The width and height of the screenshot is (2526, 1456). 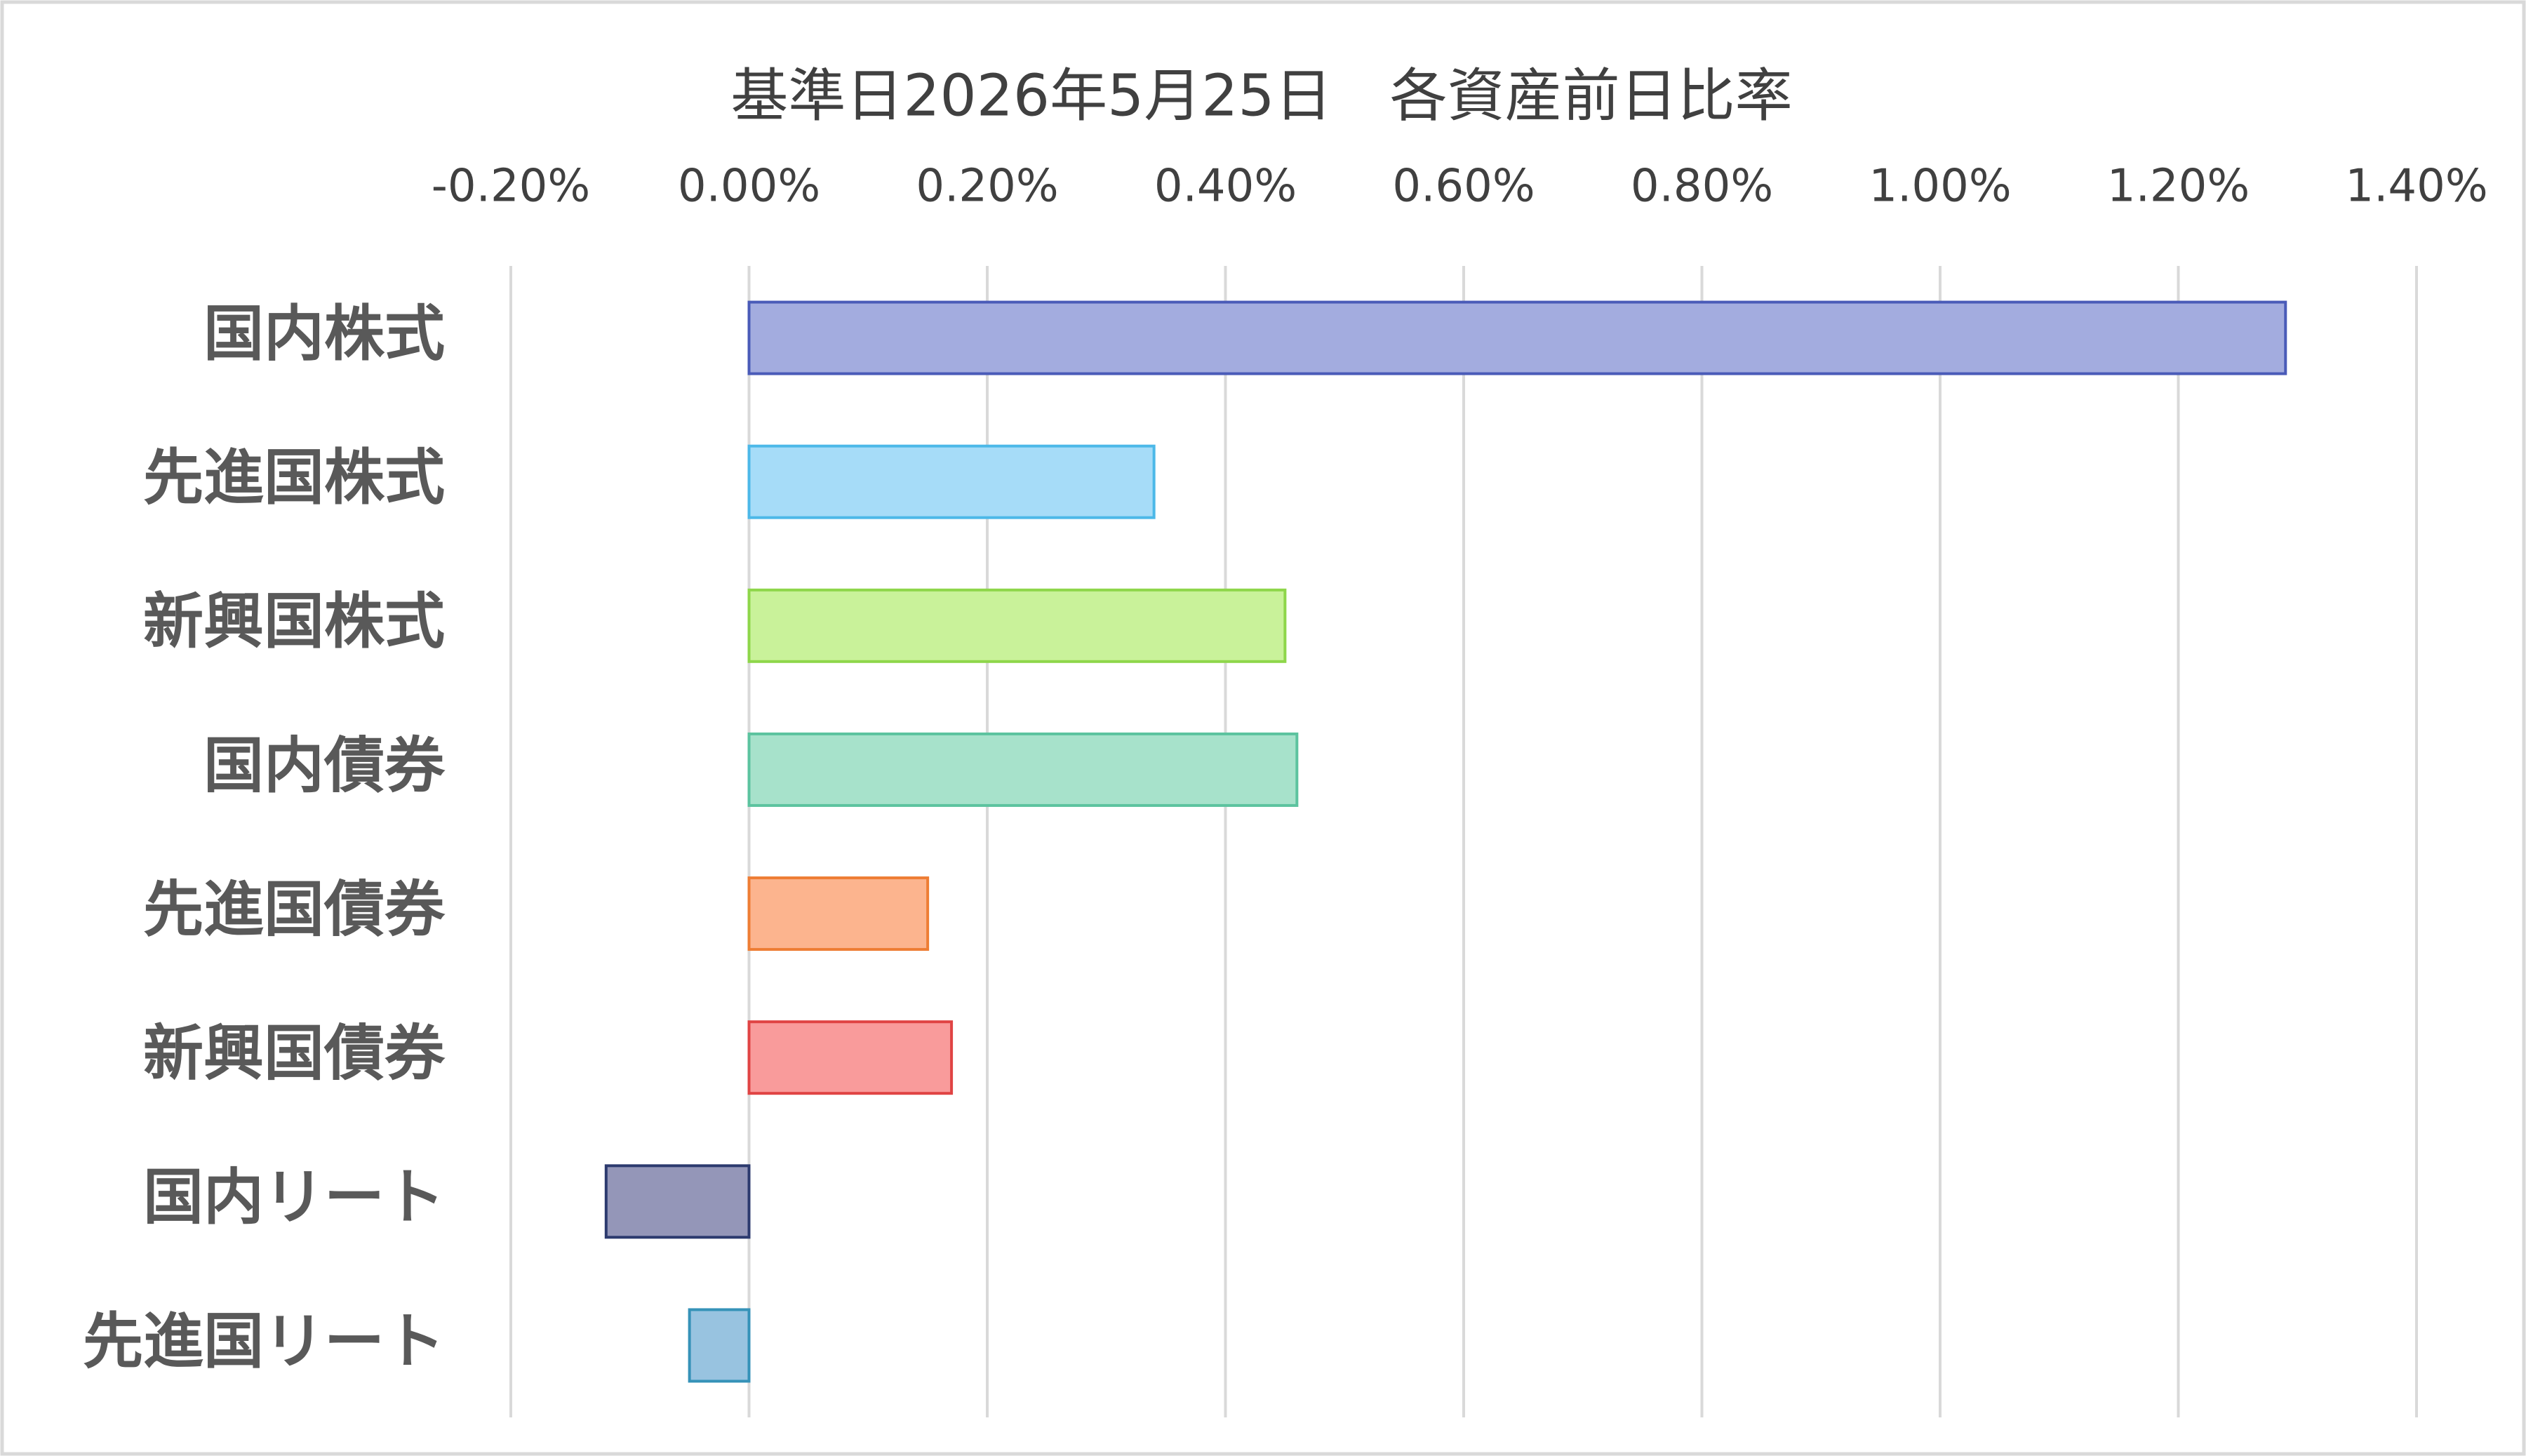 What do you see at coordinates (294, 622) in the screenshot?
I see `y-tick-label: 新興国株式` at bounding box center [294, 622].